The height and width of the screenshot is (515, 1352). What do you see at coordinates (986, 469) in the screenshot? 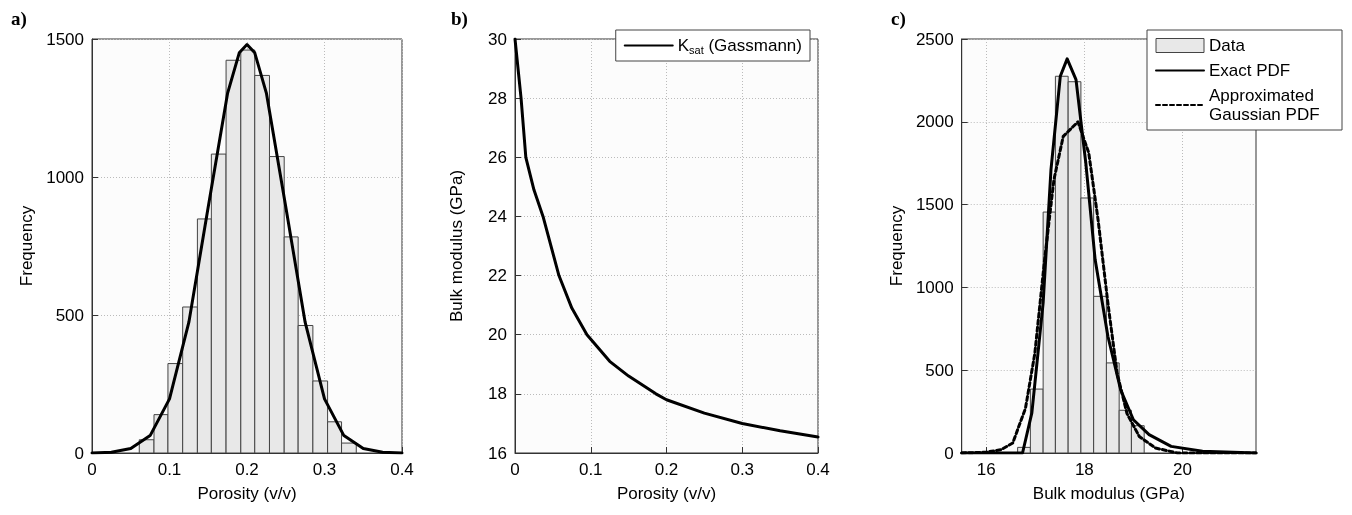
I see `x-tick-label: 16` at bounding box center [986, 469].